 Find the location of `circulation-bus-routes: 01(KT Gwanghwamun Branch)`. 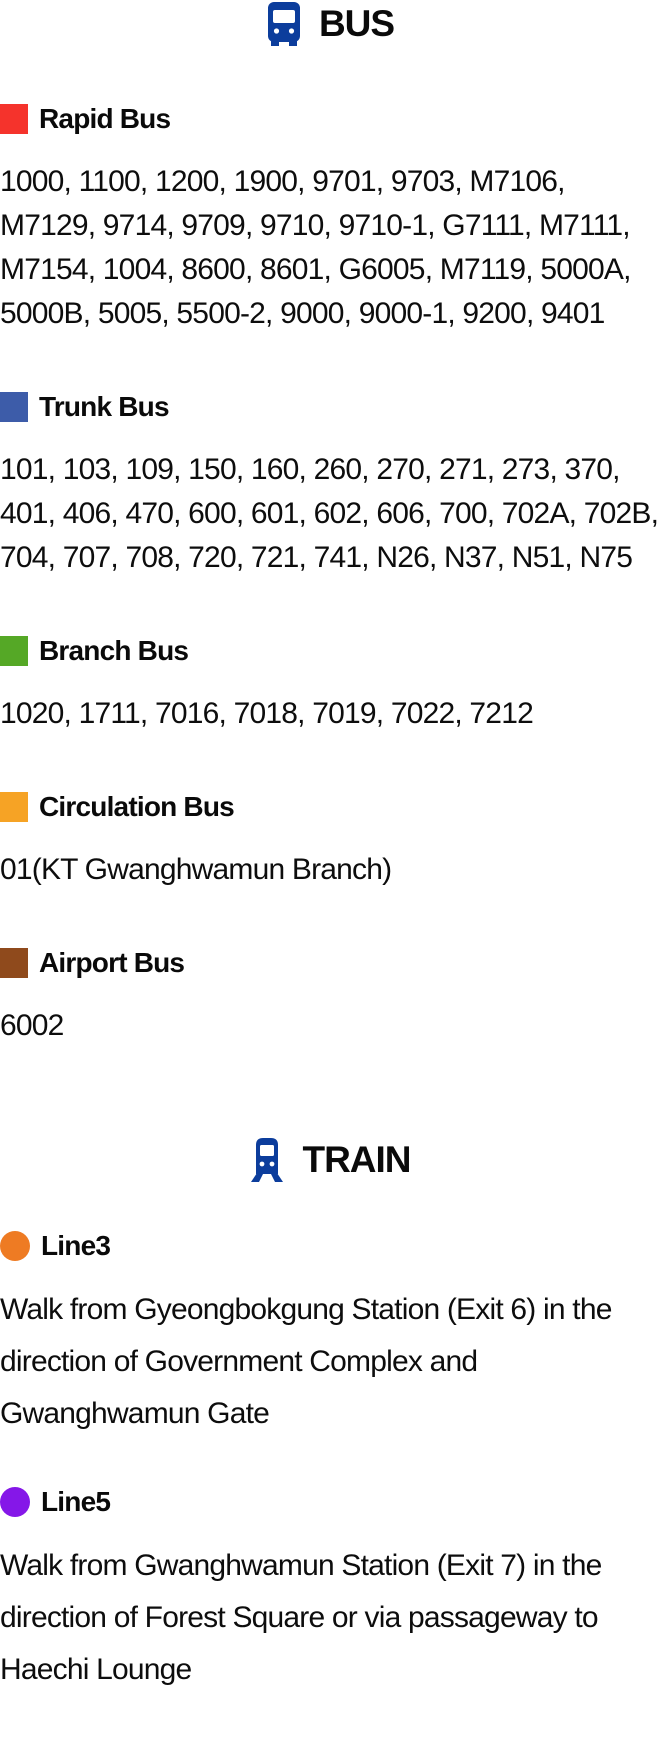

circulation-bus-routes: 01(KT Gwanghwamun Branch) is located at coordinates (196, 869).